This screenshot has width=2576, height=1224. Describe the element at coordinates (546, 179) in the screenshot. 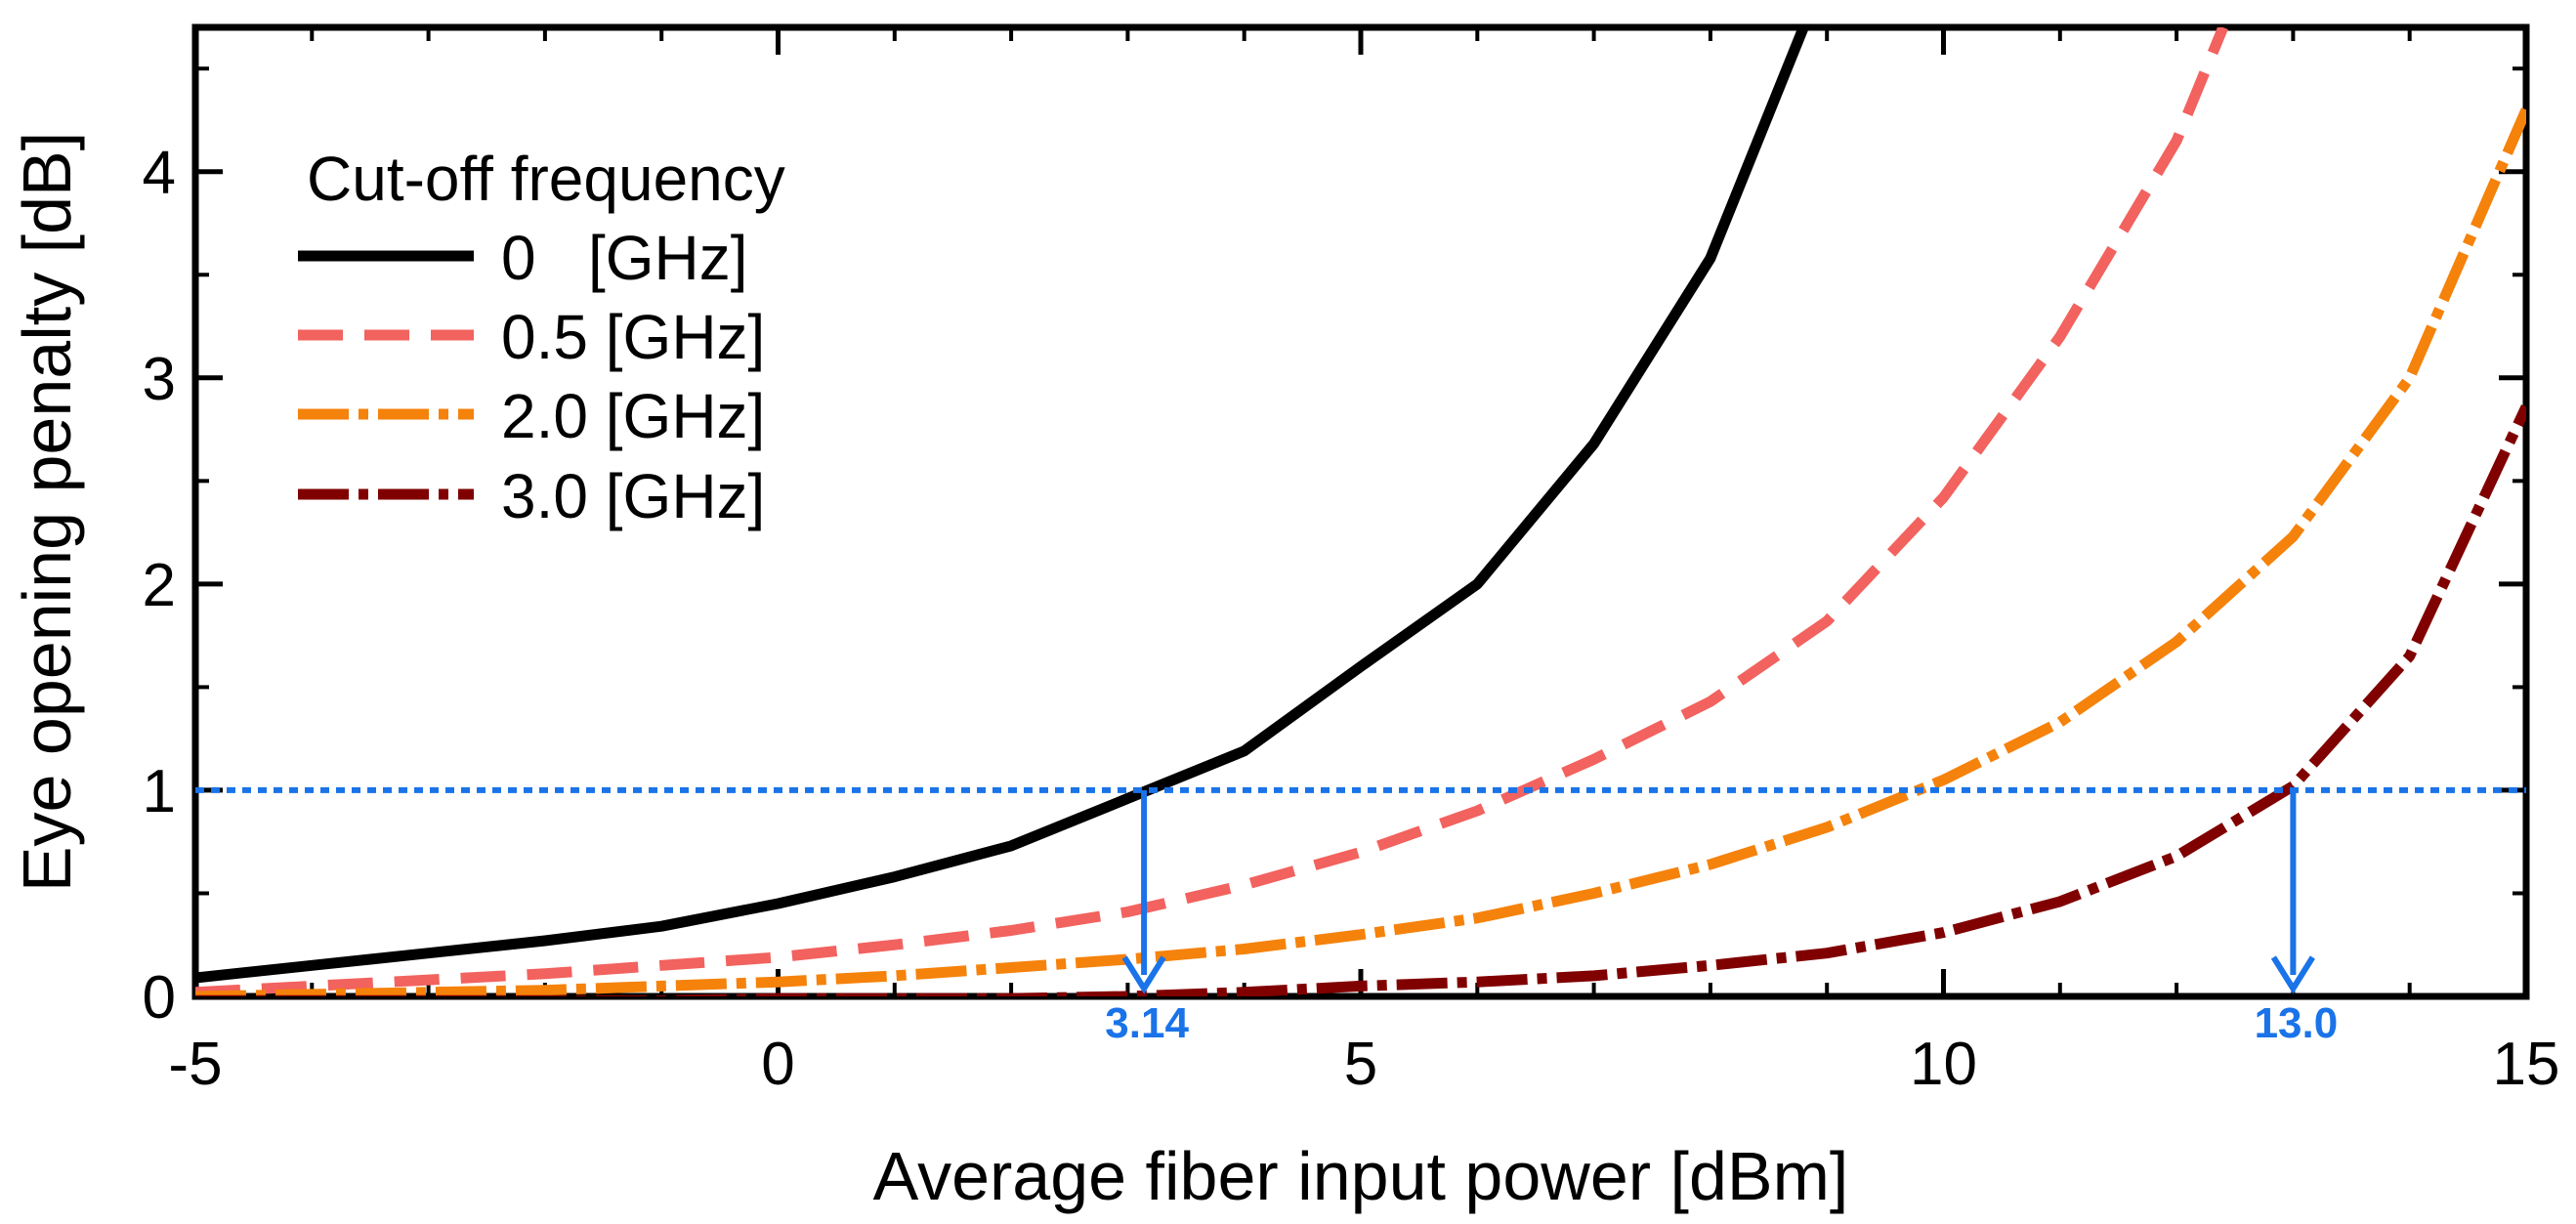

I see `legend-title: Cut-off frequency` at that location.